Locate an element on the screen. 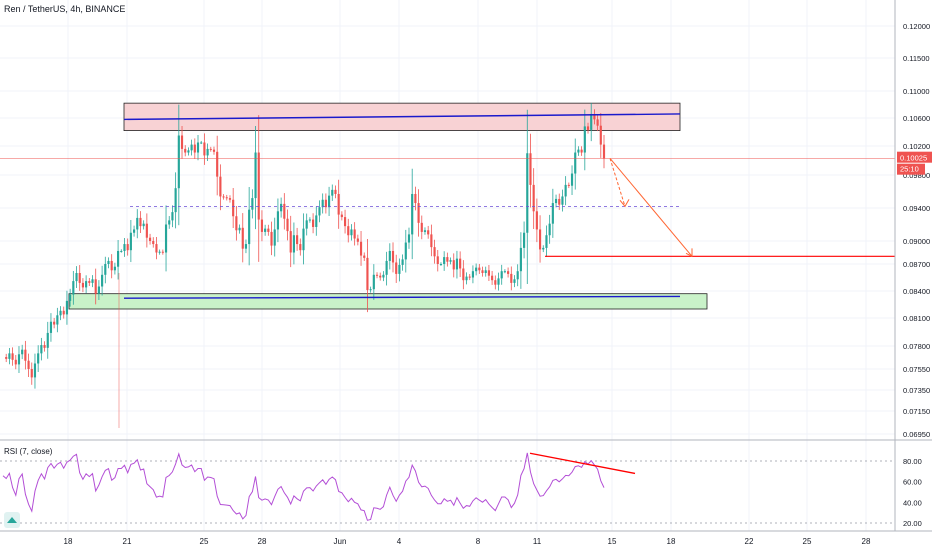  price-tick-label: 0.08400 is located at coordinates (916, 291).